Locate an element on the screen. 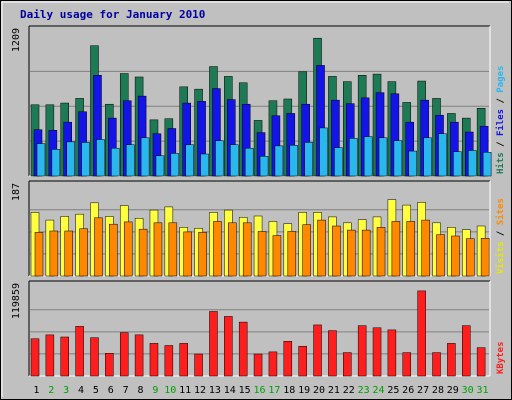  chart-title: Daily usage for January 2010 is located at coordinates (112, 14).